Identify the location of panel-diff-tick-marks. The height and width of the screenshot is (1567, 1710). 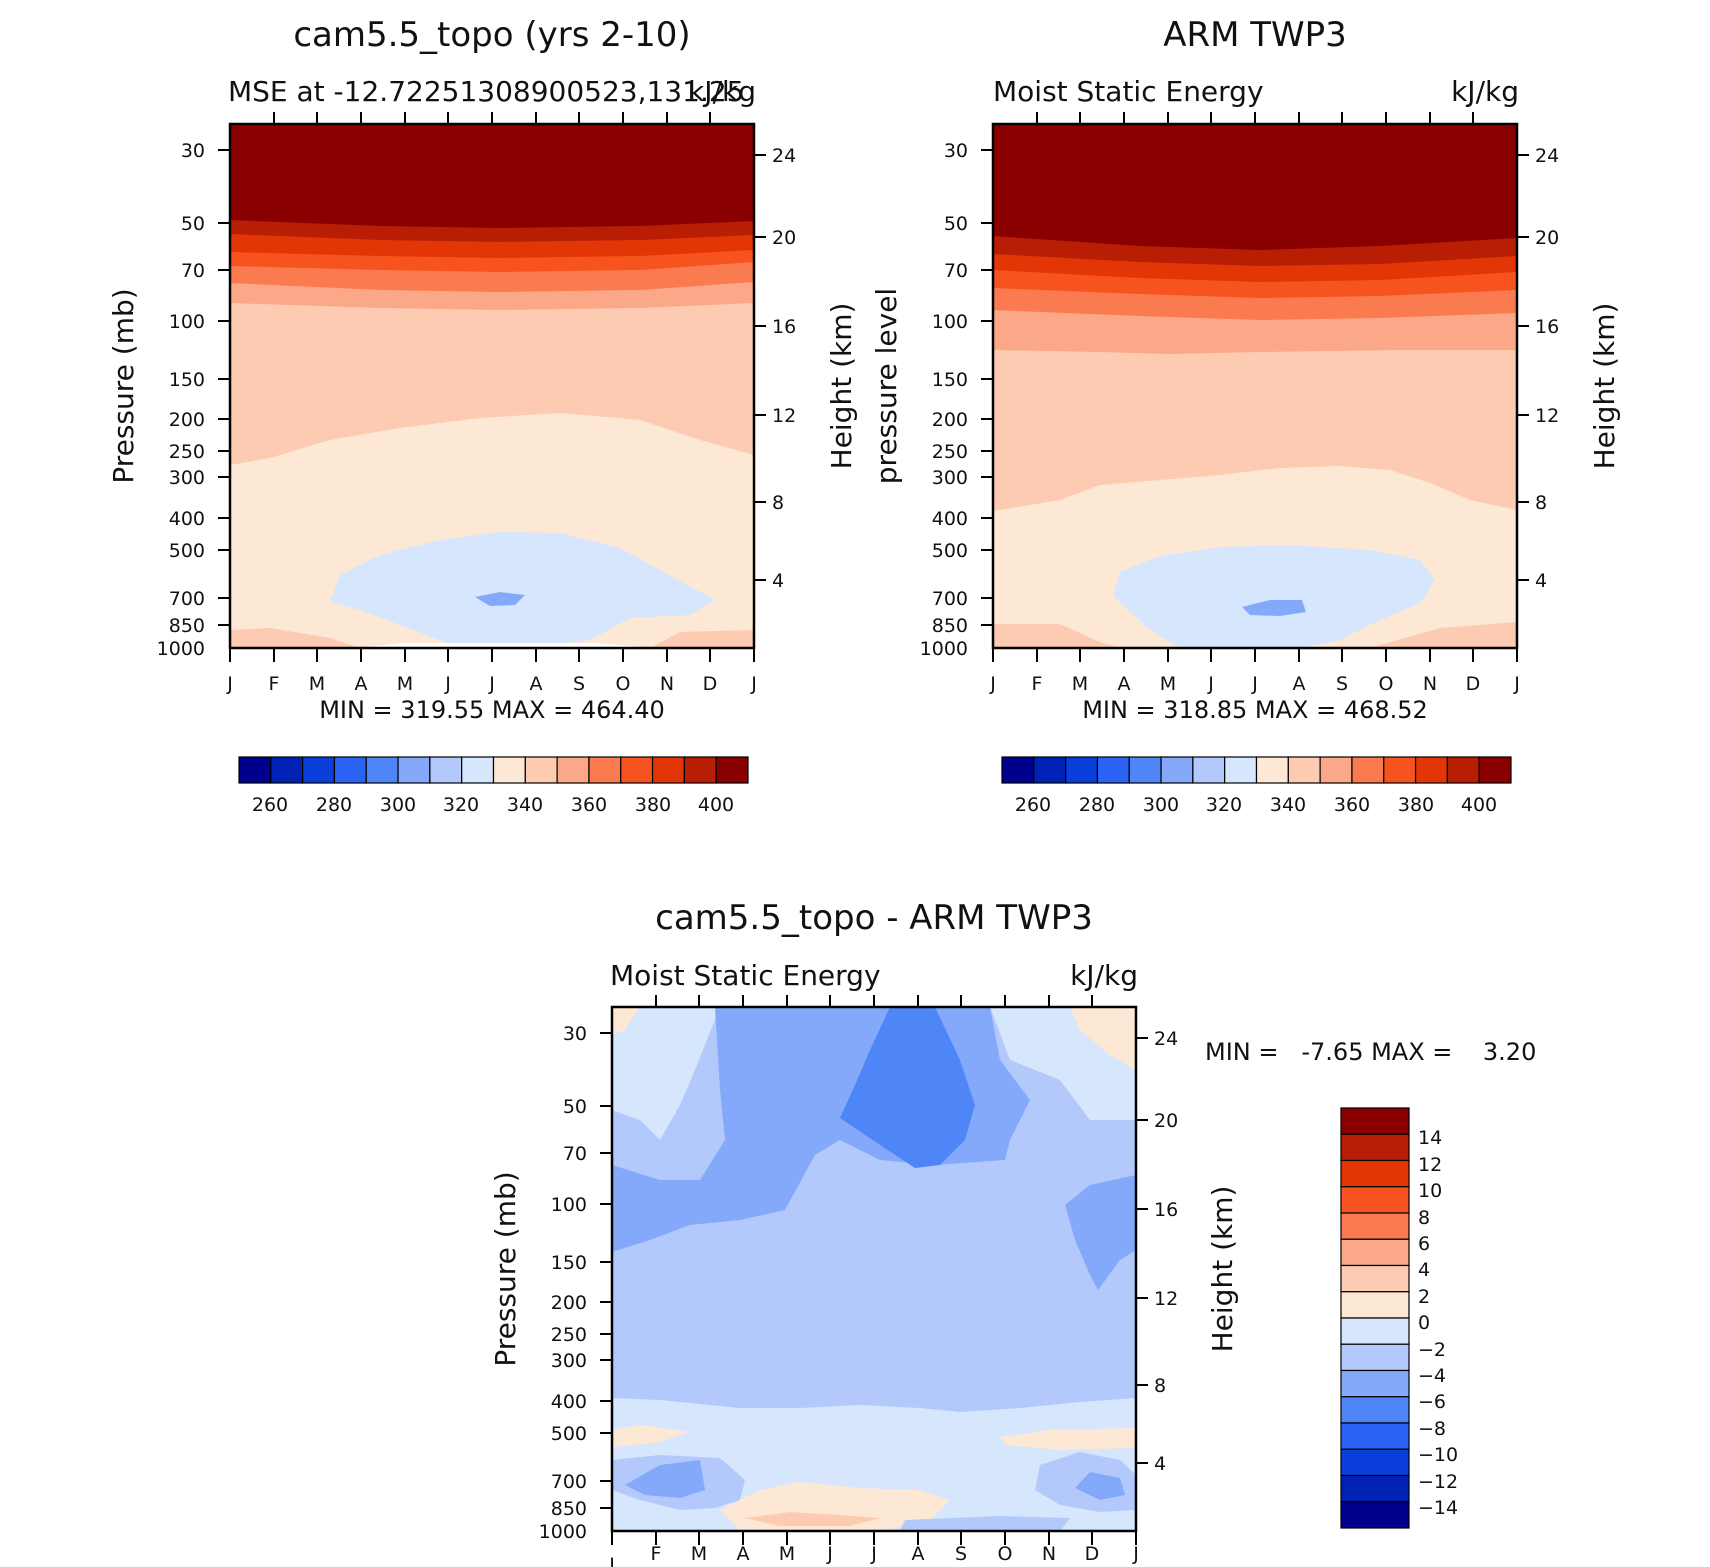
(874, 1270).